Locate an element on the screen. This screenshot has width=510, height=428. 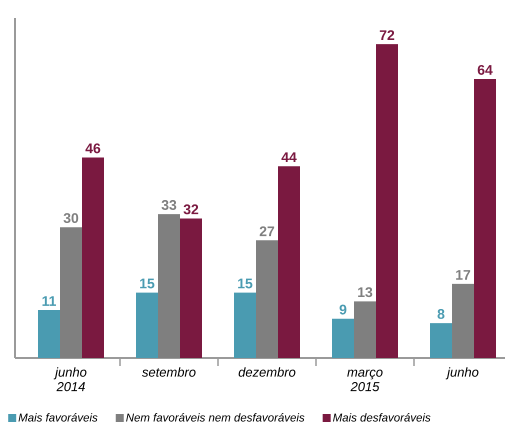
data-label: 11 is located at coordinates (49, 301).